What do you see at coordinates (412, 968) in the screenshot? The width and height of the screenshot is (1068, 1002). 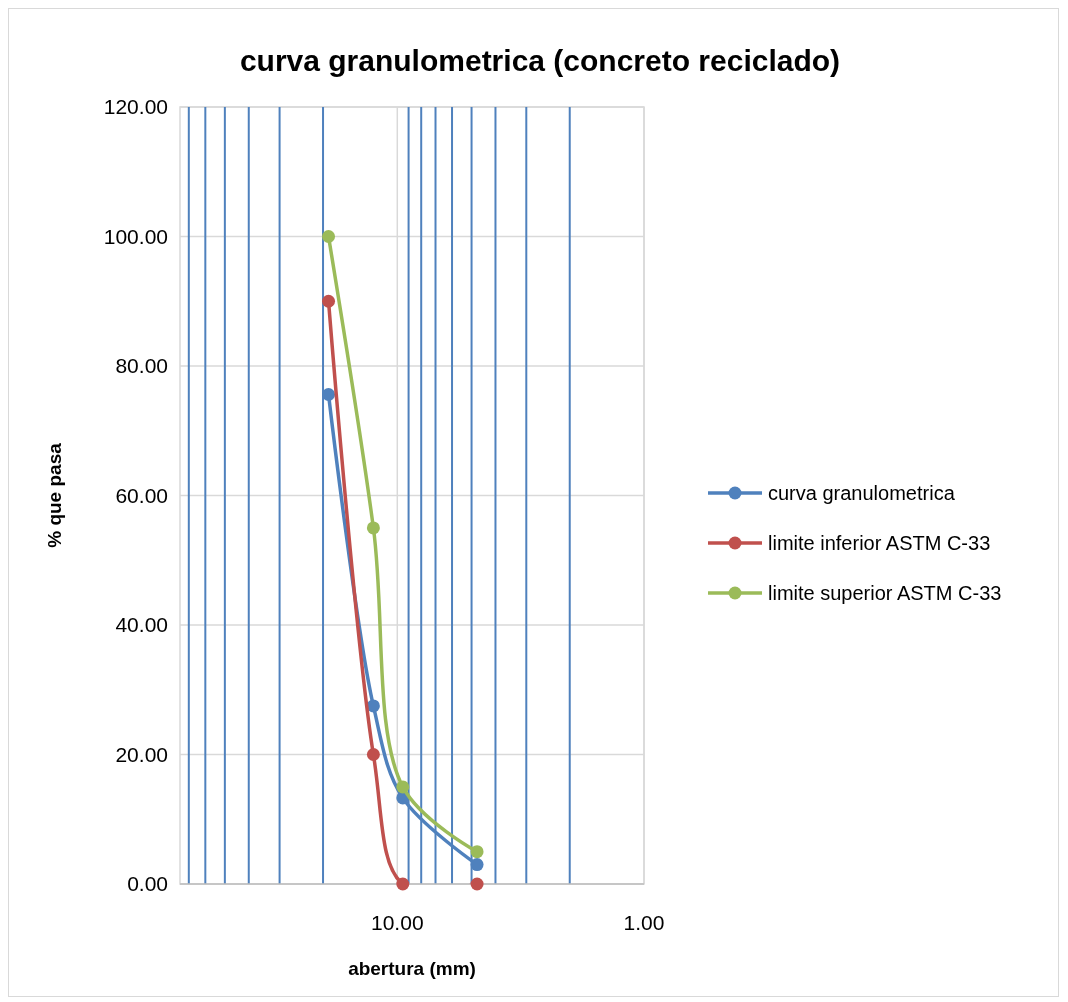 I see `x-axis-title: abertura (mm)` at bounding box center [412, 968].